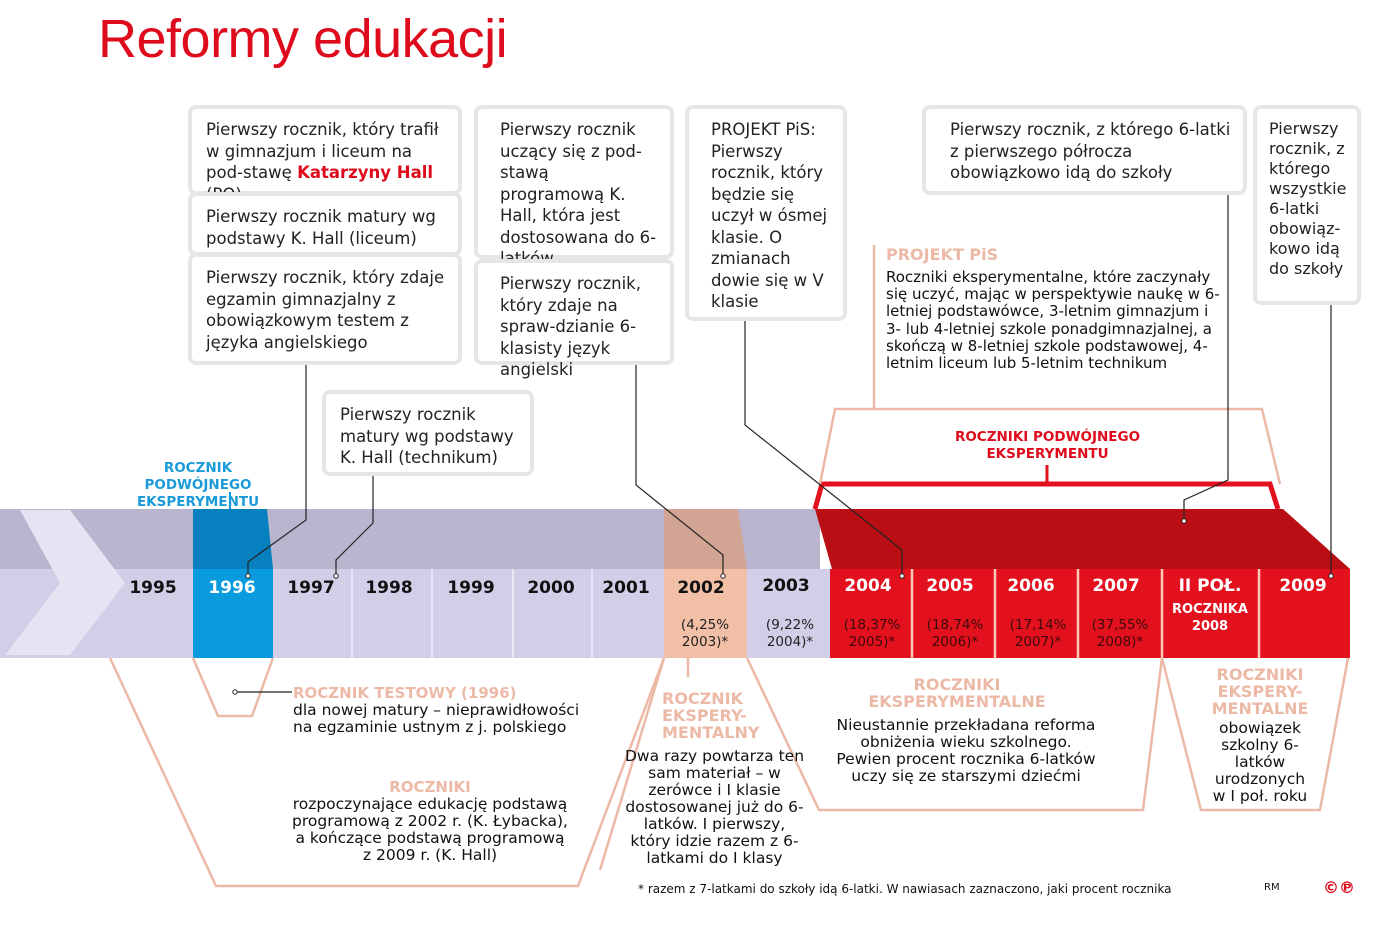 The height and width of the screenshot is (927, 1400). Describe the element at coordinates (405, 693) in the screenshot. I see `testowy-heading: ROCZNIK TESTOWY (1996)` at that location.